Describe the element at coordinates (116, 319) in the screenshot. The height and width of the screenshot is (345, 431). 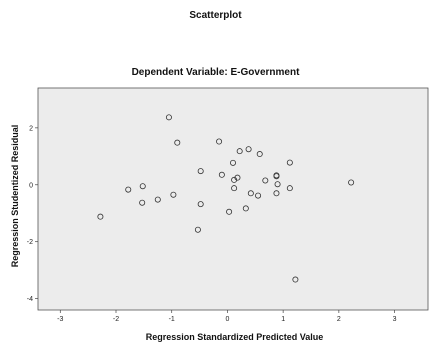
I see `x-tick-label: -2` at that location.